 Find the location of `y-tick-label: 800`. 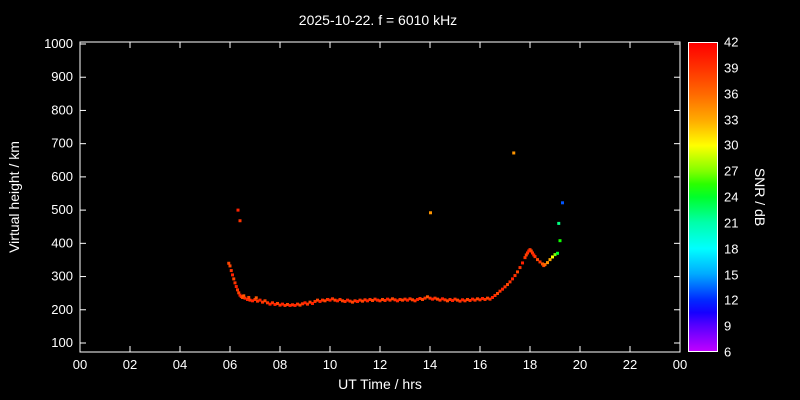

y-tick-label: 800 is located at coordinates (62, 109).